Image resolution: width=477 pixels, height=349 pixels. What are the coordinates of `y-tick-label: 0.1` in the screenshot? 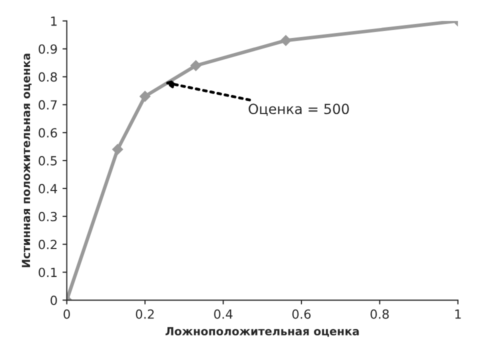 It's located at (47, 273).